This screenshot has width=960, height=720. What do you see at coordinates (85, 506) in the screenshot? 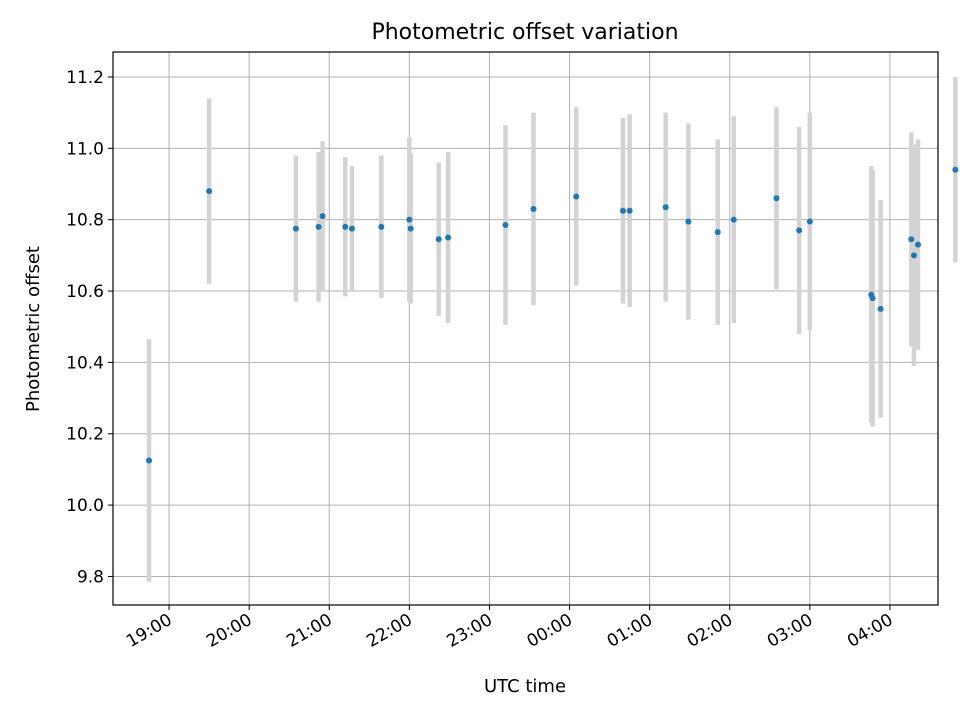
I see `y-tick-label: 10.0` at bounding box center [85, 506].